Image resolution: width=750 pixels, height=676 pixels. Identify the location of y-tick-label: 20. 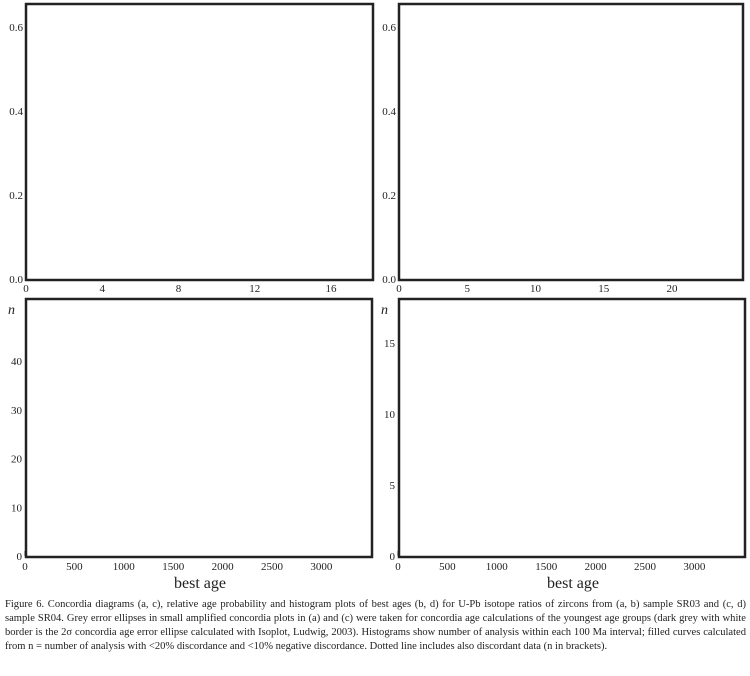
(17, 460).